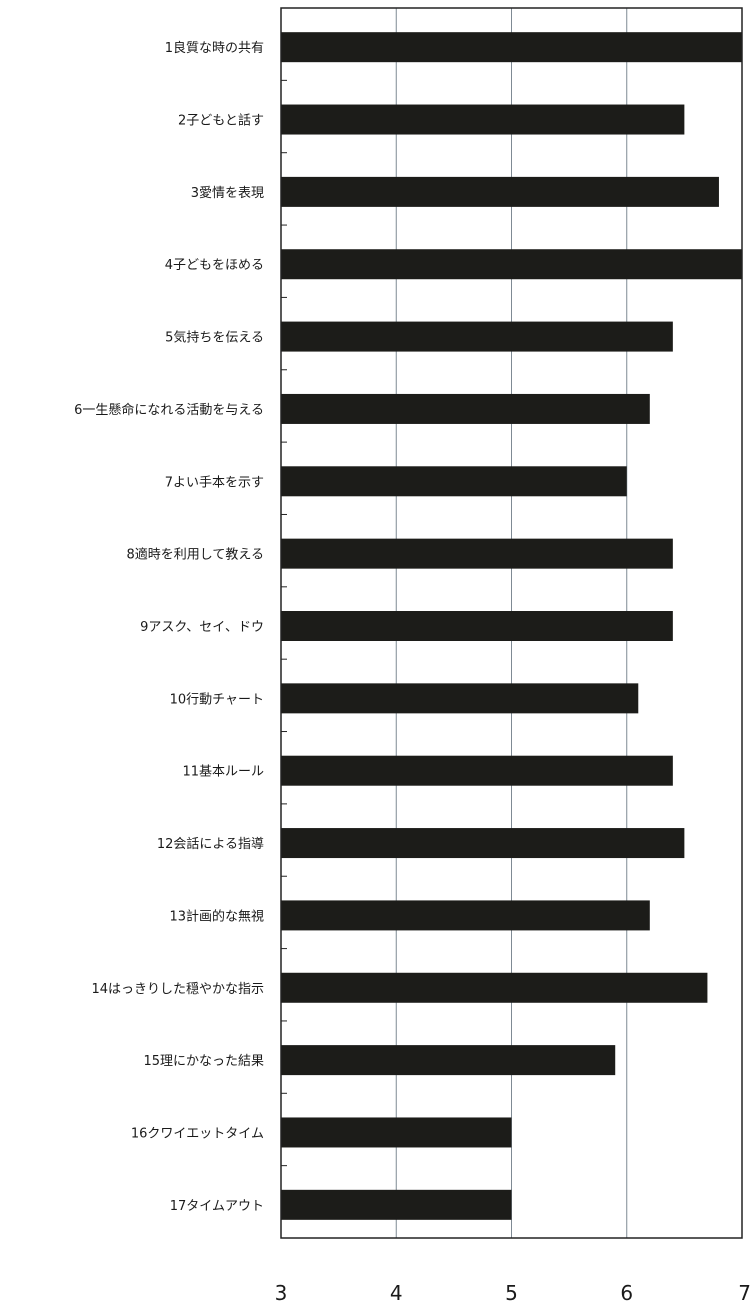 This screenshot has height=1313, width=751. I want to click on x-tick-label: 5, so click(511, 1293).